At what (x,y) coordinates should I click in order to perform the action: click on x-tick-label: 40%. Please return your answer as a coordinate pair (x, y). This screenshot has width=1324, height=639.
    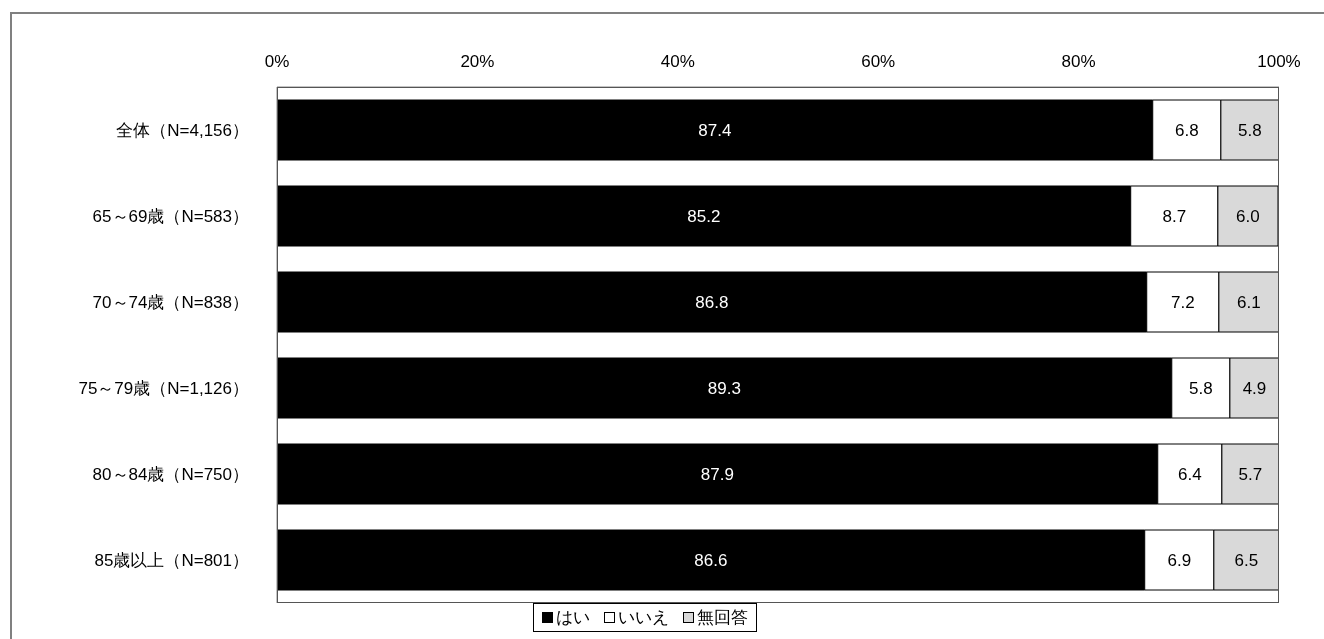
    Looking at the image, I should click on (677, 61).